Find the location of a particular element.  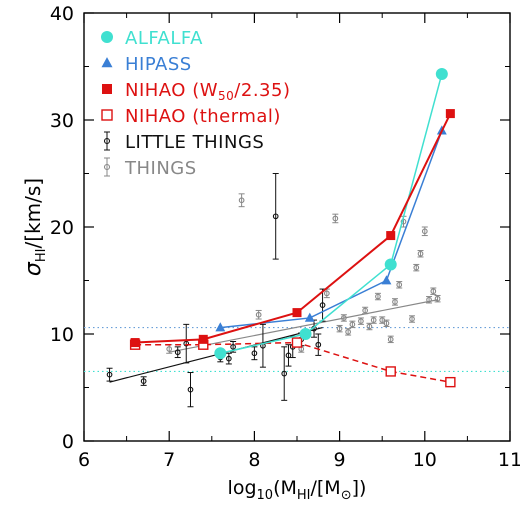

y-tick-label: 10 is located at coordinates (62, 335).